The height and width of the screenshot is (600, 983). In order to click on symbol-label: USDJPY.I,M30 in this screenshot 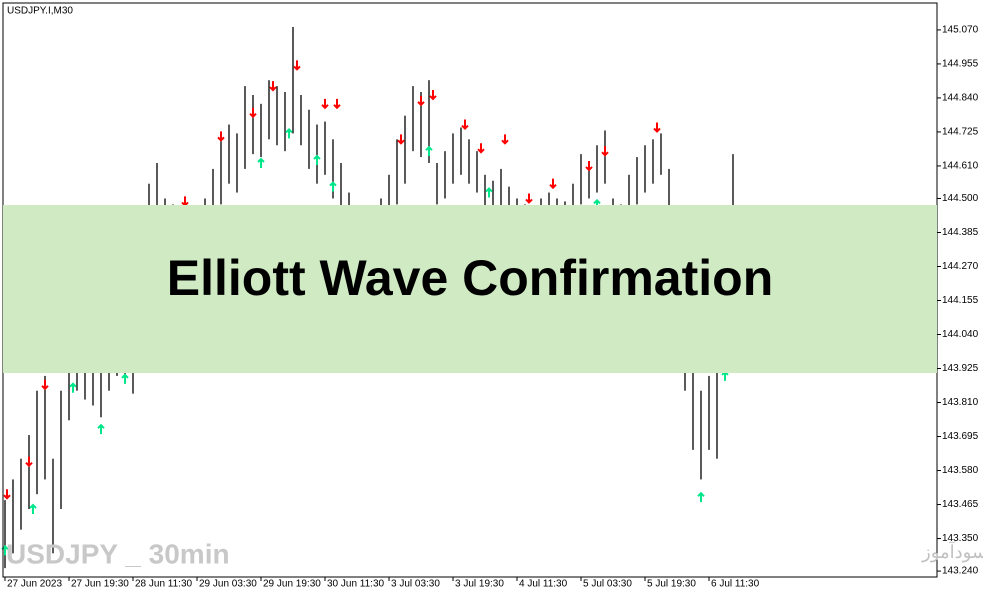, I will do `click(40, 11)`.